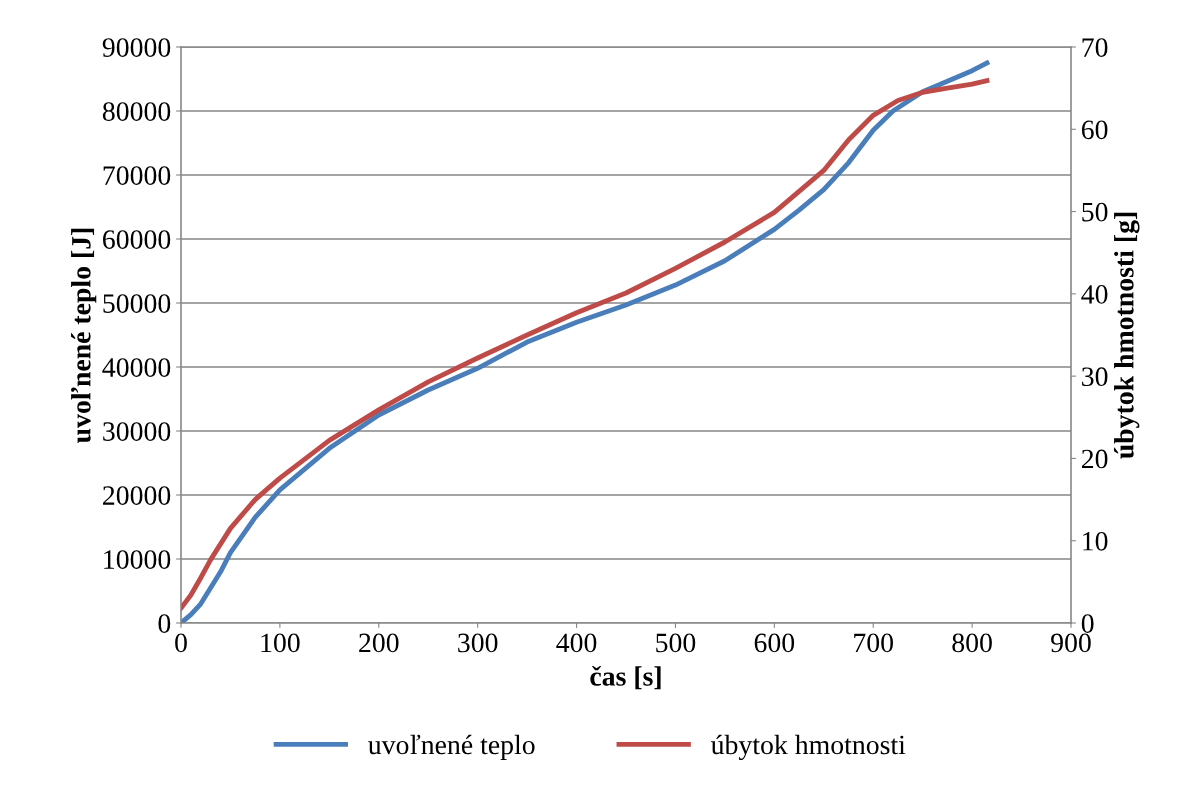  What do you see at coordinates (137, 495) in the screenshot?
I see `y-tick-label: 20000` at bounding box center [137, 495].